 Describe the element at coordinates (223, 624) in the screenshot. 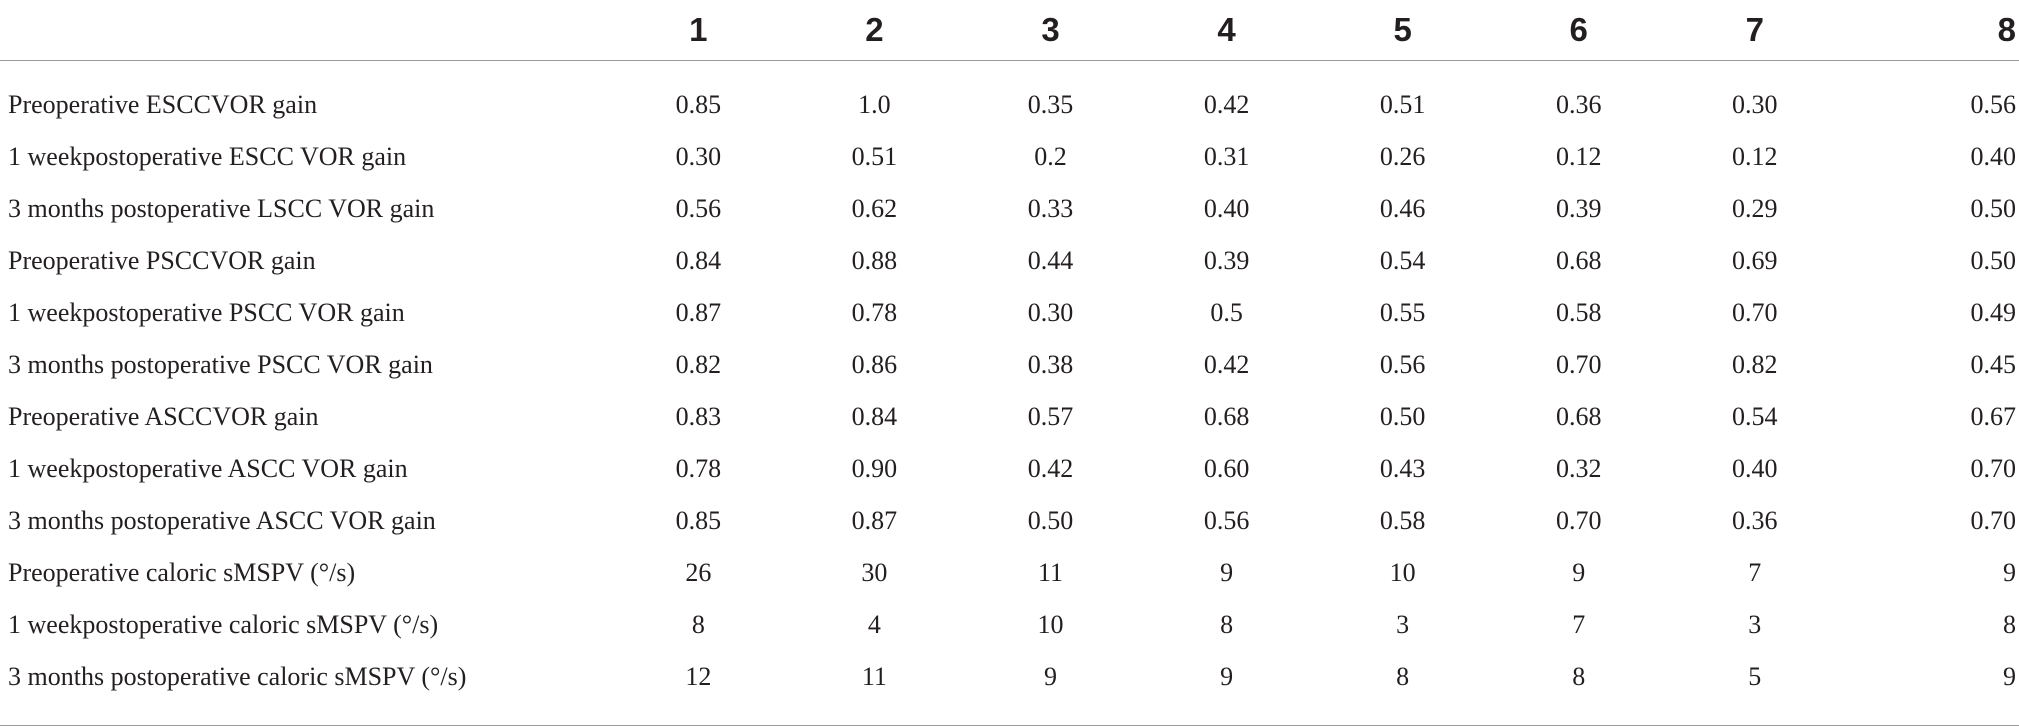

I see `row-label: 1 weekpostoperative caloric sMSPV (°/s)` at that location.